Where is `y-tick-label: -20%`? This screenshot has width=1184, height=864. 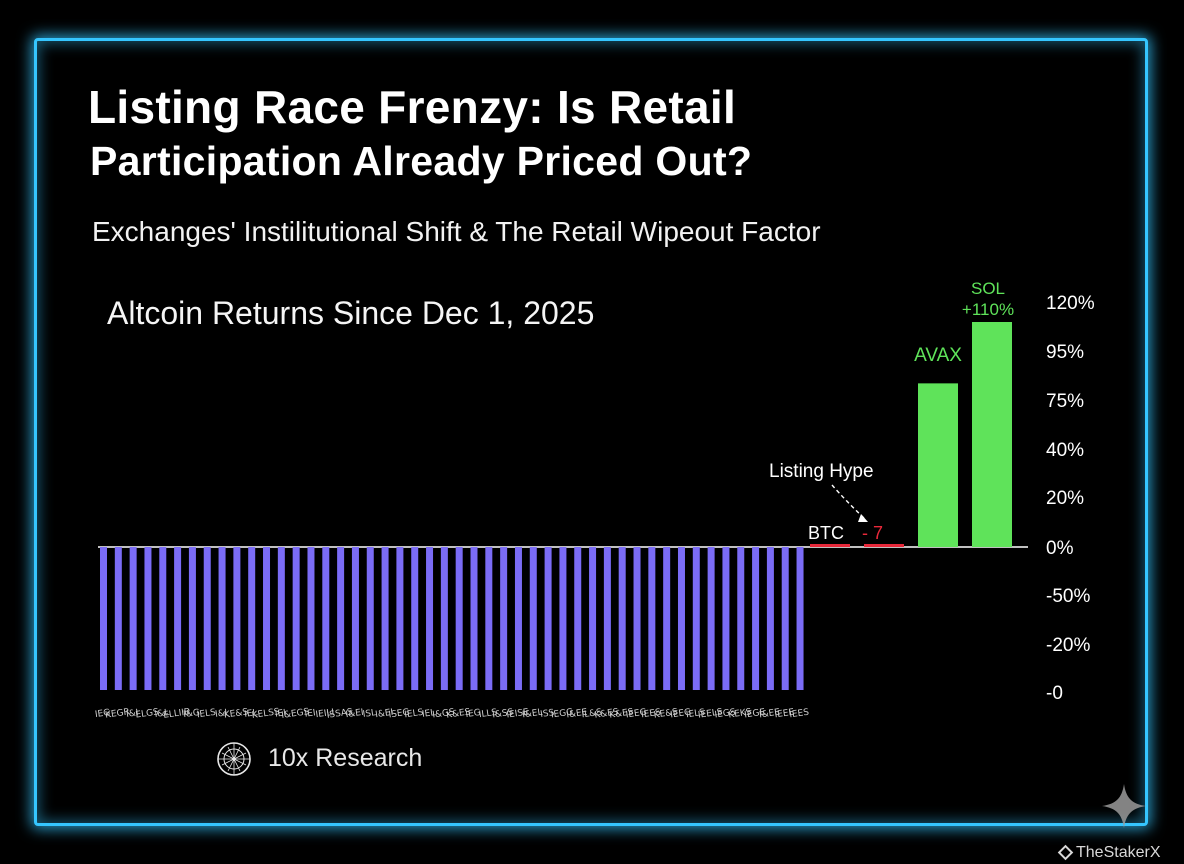
y-tick-label: -20% is located at coordinates (1068, 645).